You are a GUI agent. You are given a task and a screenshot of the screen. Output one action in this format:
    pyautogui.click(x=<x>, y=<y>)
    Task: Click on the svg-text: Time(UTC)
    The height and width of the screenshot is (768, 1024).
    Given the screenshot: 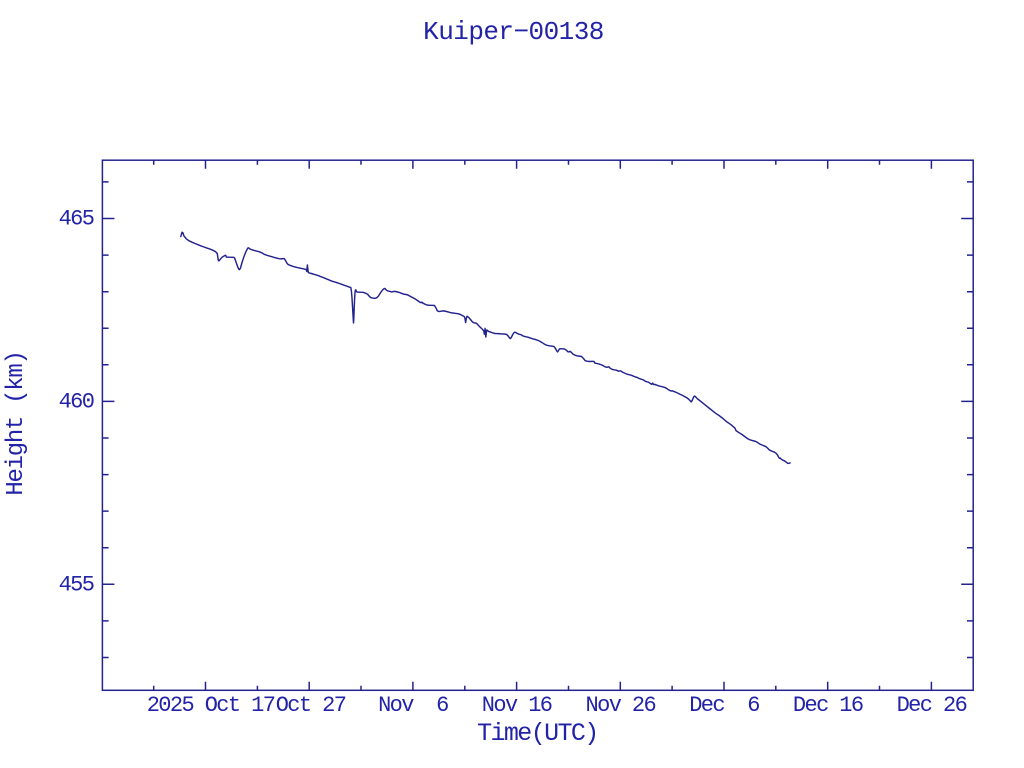 What is the action you would take?
    pyautogui.click(x=537, y=733)
    